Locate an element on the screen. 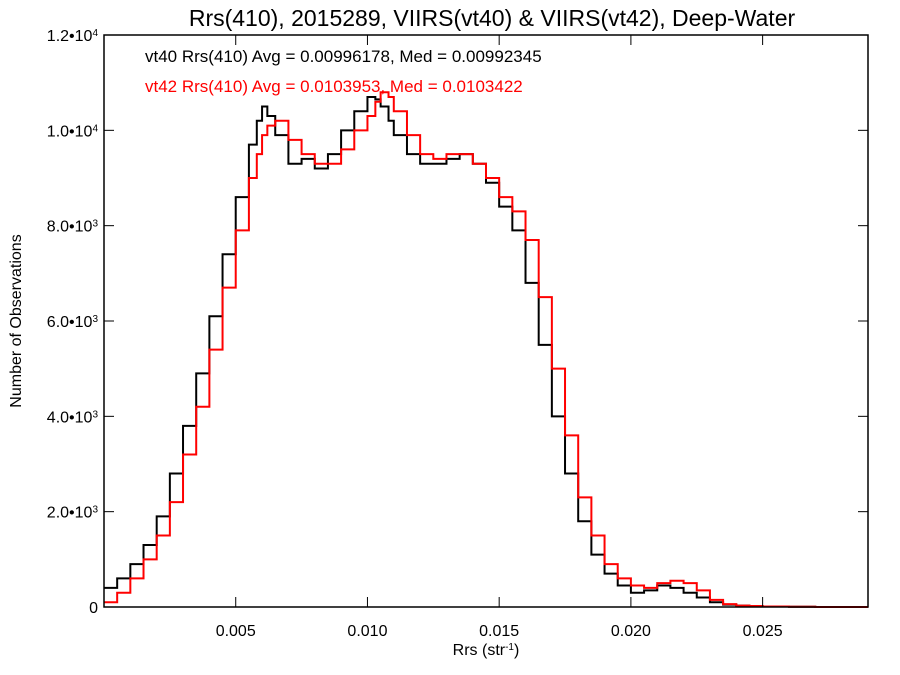 The image size is (900, 675). x-tick-label-4: 0.025 is located at coordinates (763, 631).